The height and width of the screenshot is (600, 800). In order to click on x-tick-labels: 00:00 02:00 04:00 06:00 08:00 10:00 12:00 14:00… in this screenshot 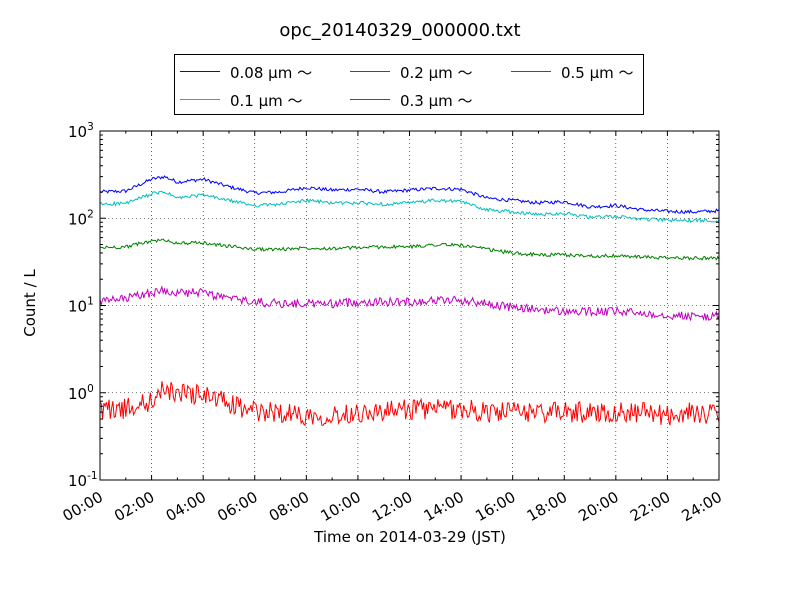, I will do `click(392, 506)`.